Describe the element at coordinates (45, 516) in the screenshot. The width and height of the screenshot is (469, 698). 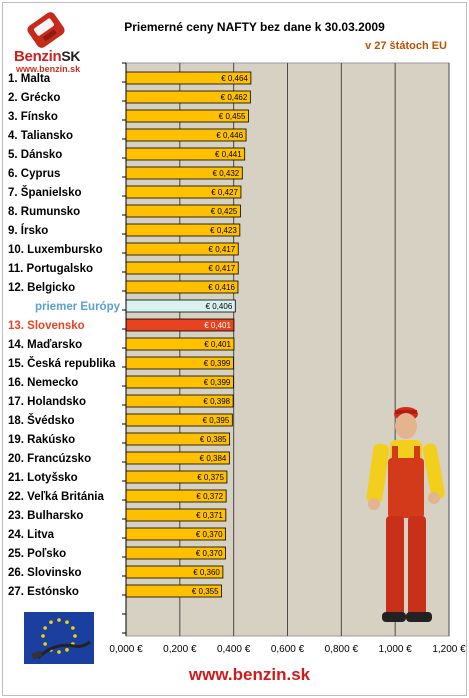
I see `category-label: 23. Bulharsko` at that location.